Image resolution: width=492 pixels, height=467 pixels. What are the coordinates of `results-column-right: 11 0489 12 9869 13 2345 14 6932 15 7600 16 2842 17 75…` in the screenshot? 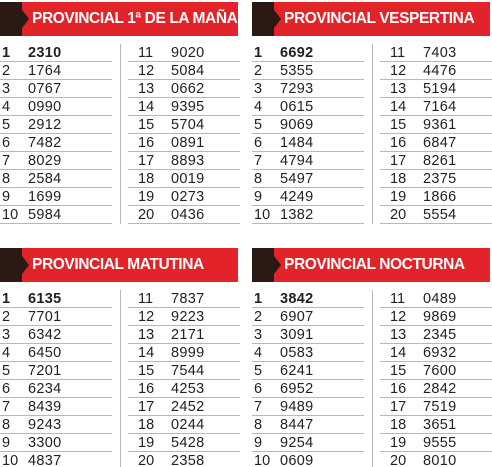 It's located at (436, 378).